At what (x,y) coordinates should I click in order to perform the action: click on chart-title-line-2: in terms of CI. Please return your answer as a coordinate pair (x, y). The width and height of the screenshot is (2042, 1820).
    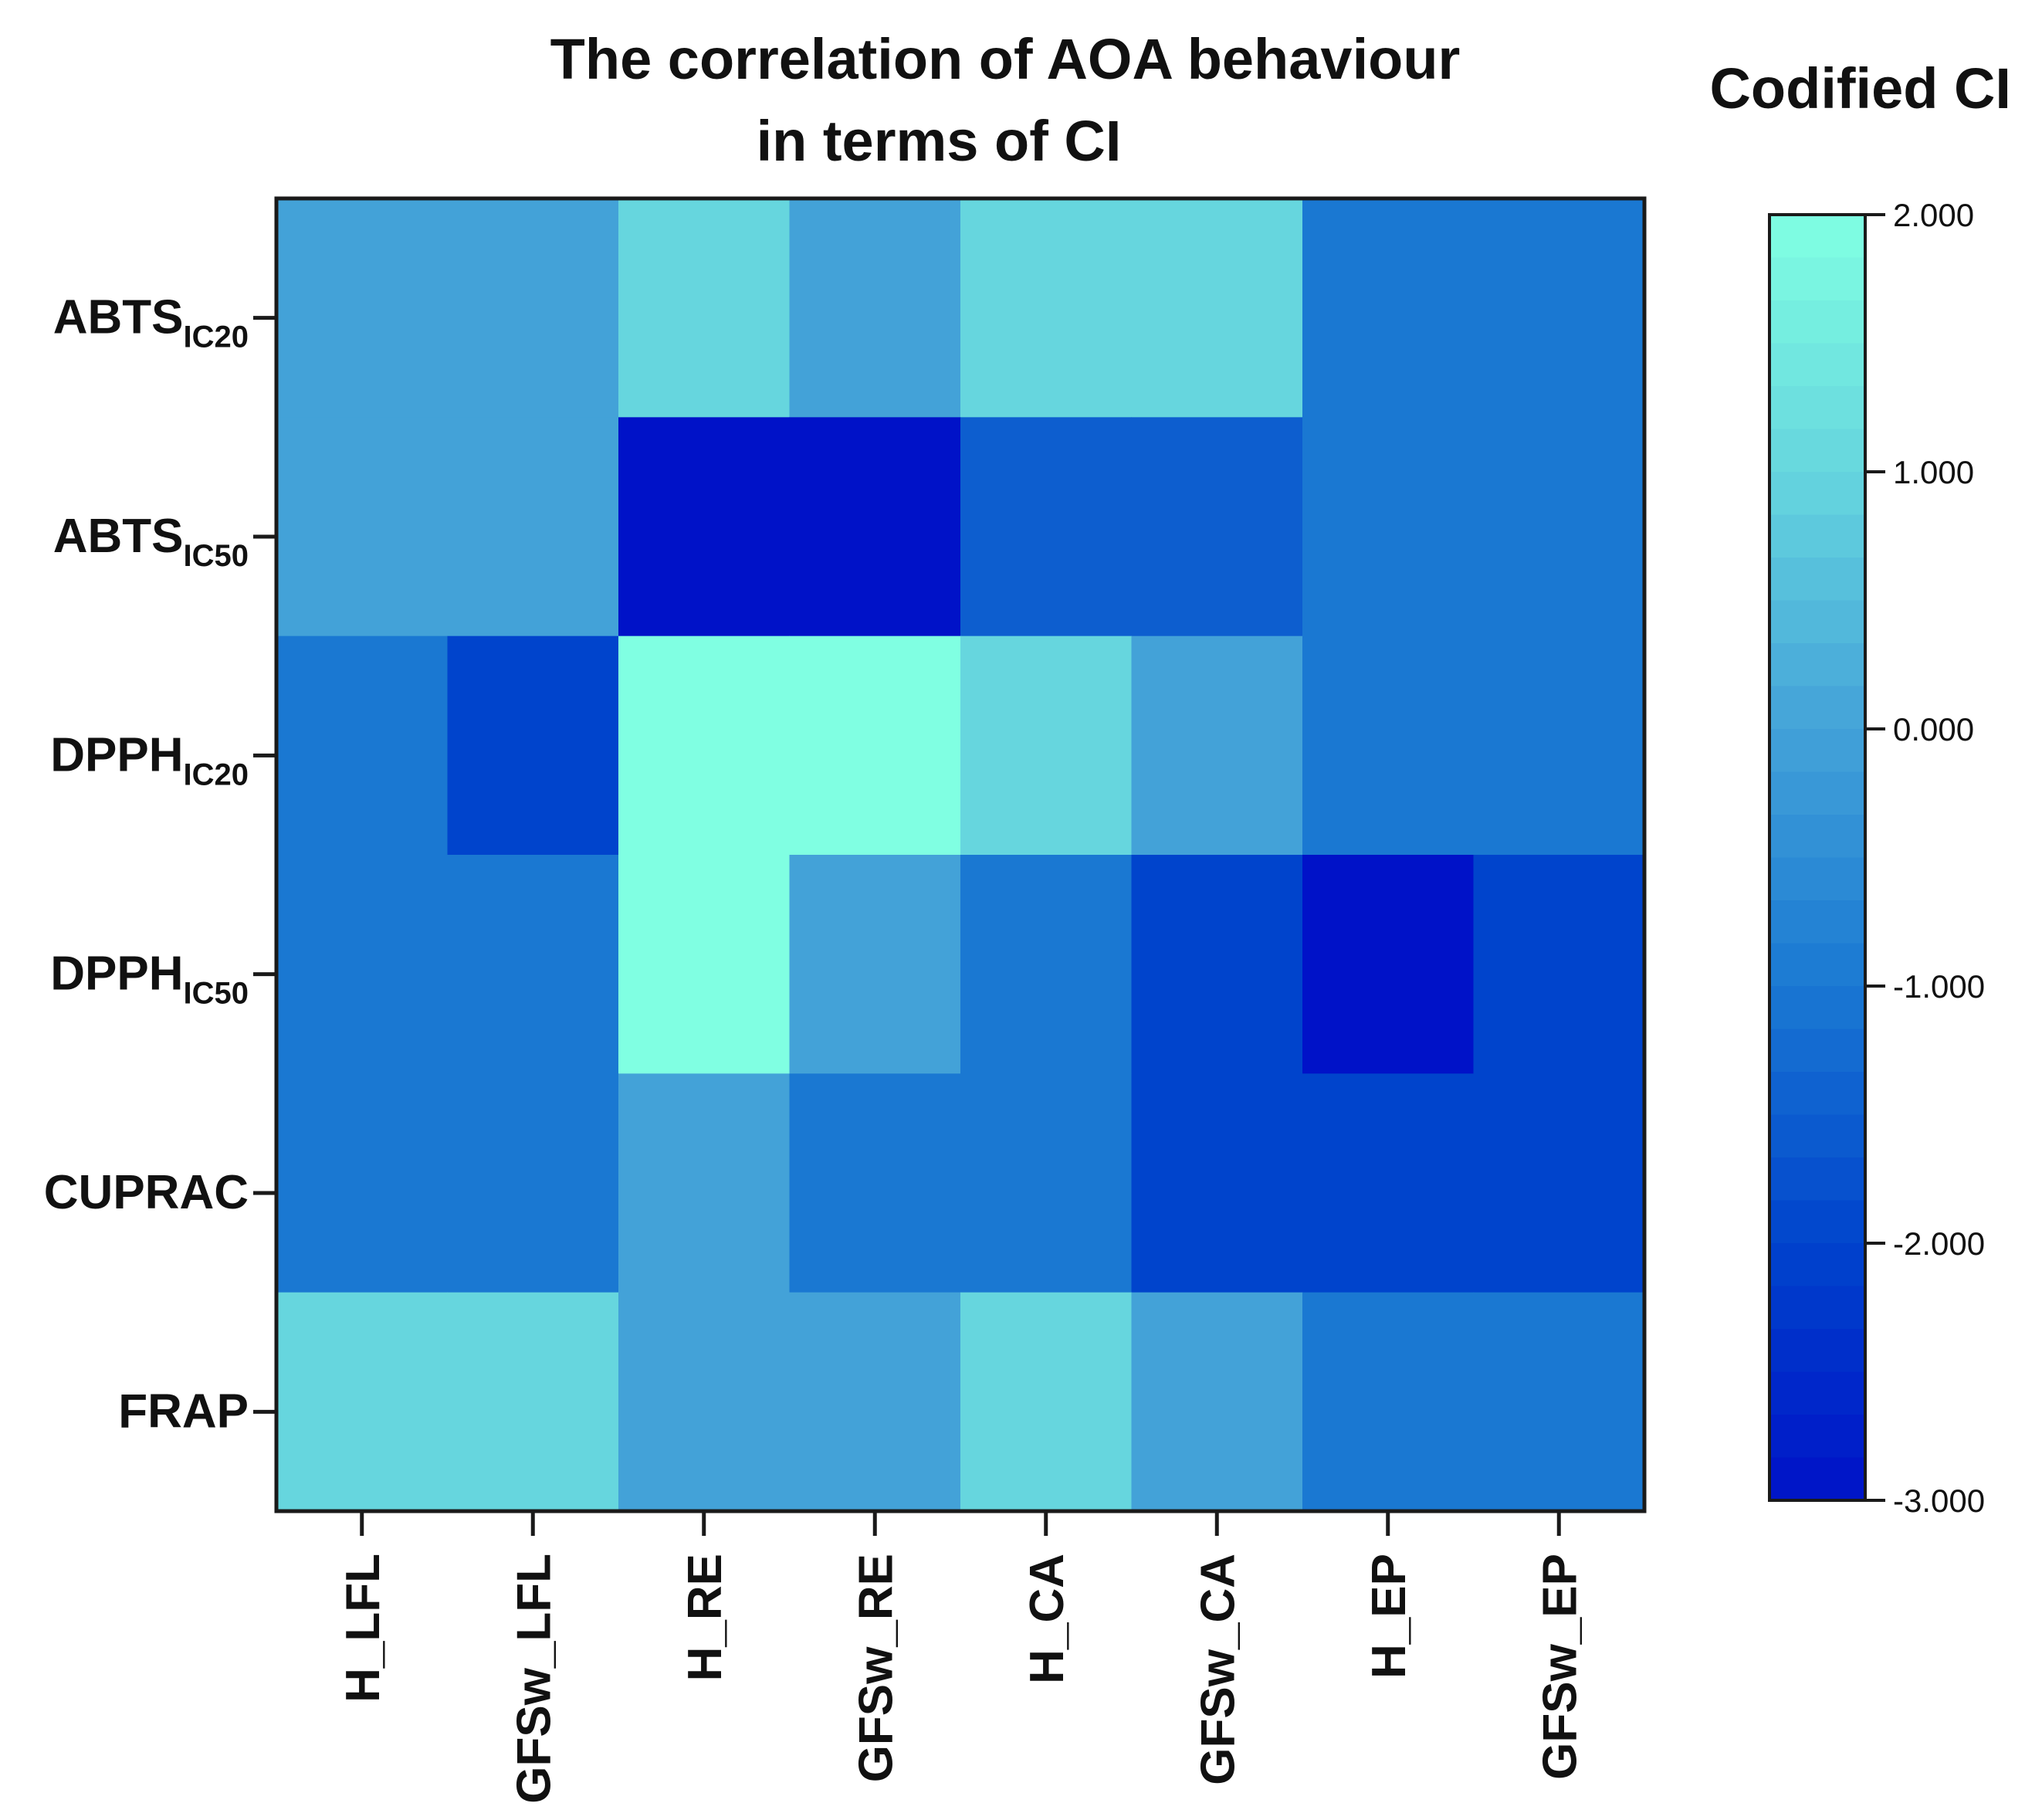
    Looking at the image, I should click on (939, 141).